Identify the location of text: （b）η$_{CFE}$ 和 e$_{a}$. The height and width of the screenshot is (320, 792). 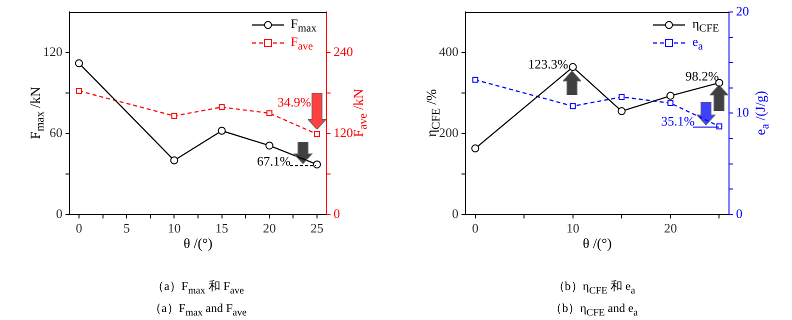
(594, 287).